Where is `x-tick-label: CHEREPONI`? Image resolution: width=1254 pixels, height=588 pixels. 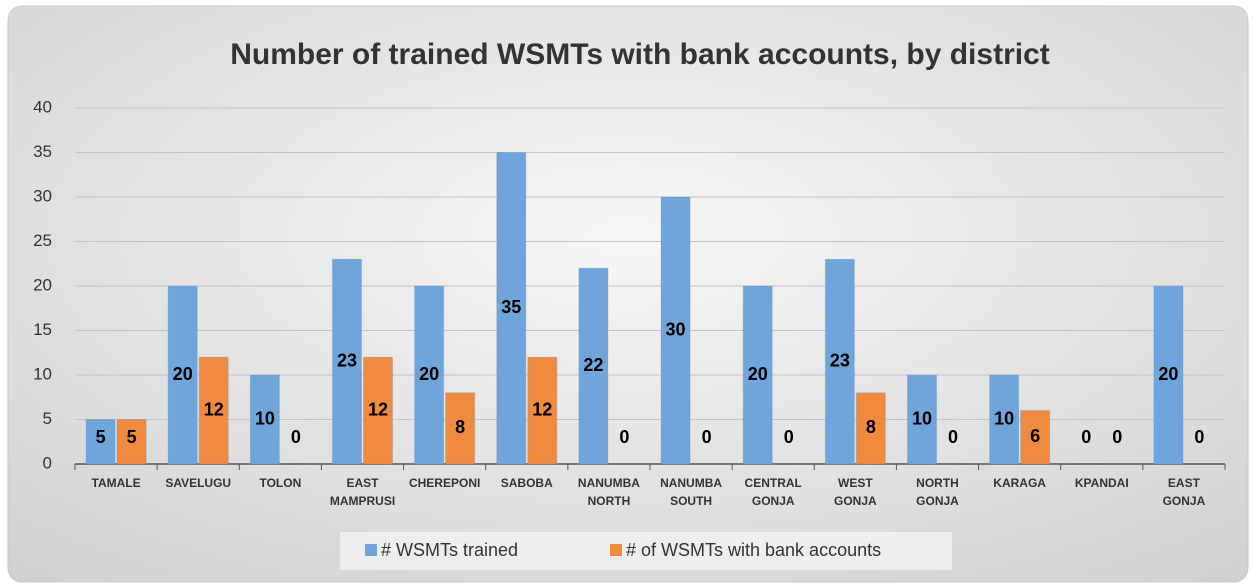
x-tick-label: CHEREPONI is located at coordinates (444, 483).